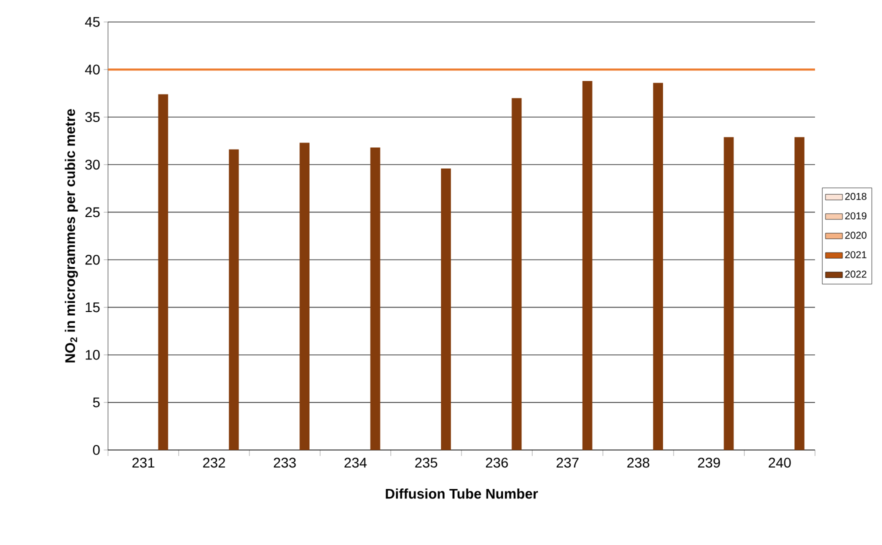  I want to click on x-tick-label: 236, so click(497, 463).